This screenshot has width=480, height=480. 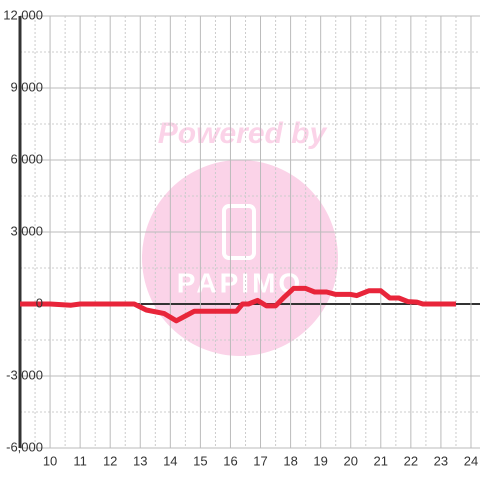 What do you see at coordinates (170, 460) in the screenshot?
I see `x-tick-label: 14` at bounding box center [170, 460].